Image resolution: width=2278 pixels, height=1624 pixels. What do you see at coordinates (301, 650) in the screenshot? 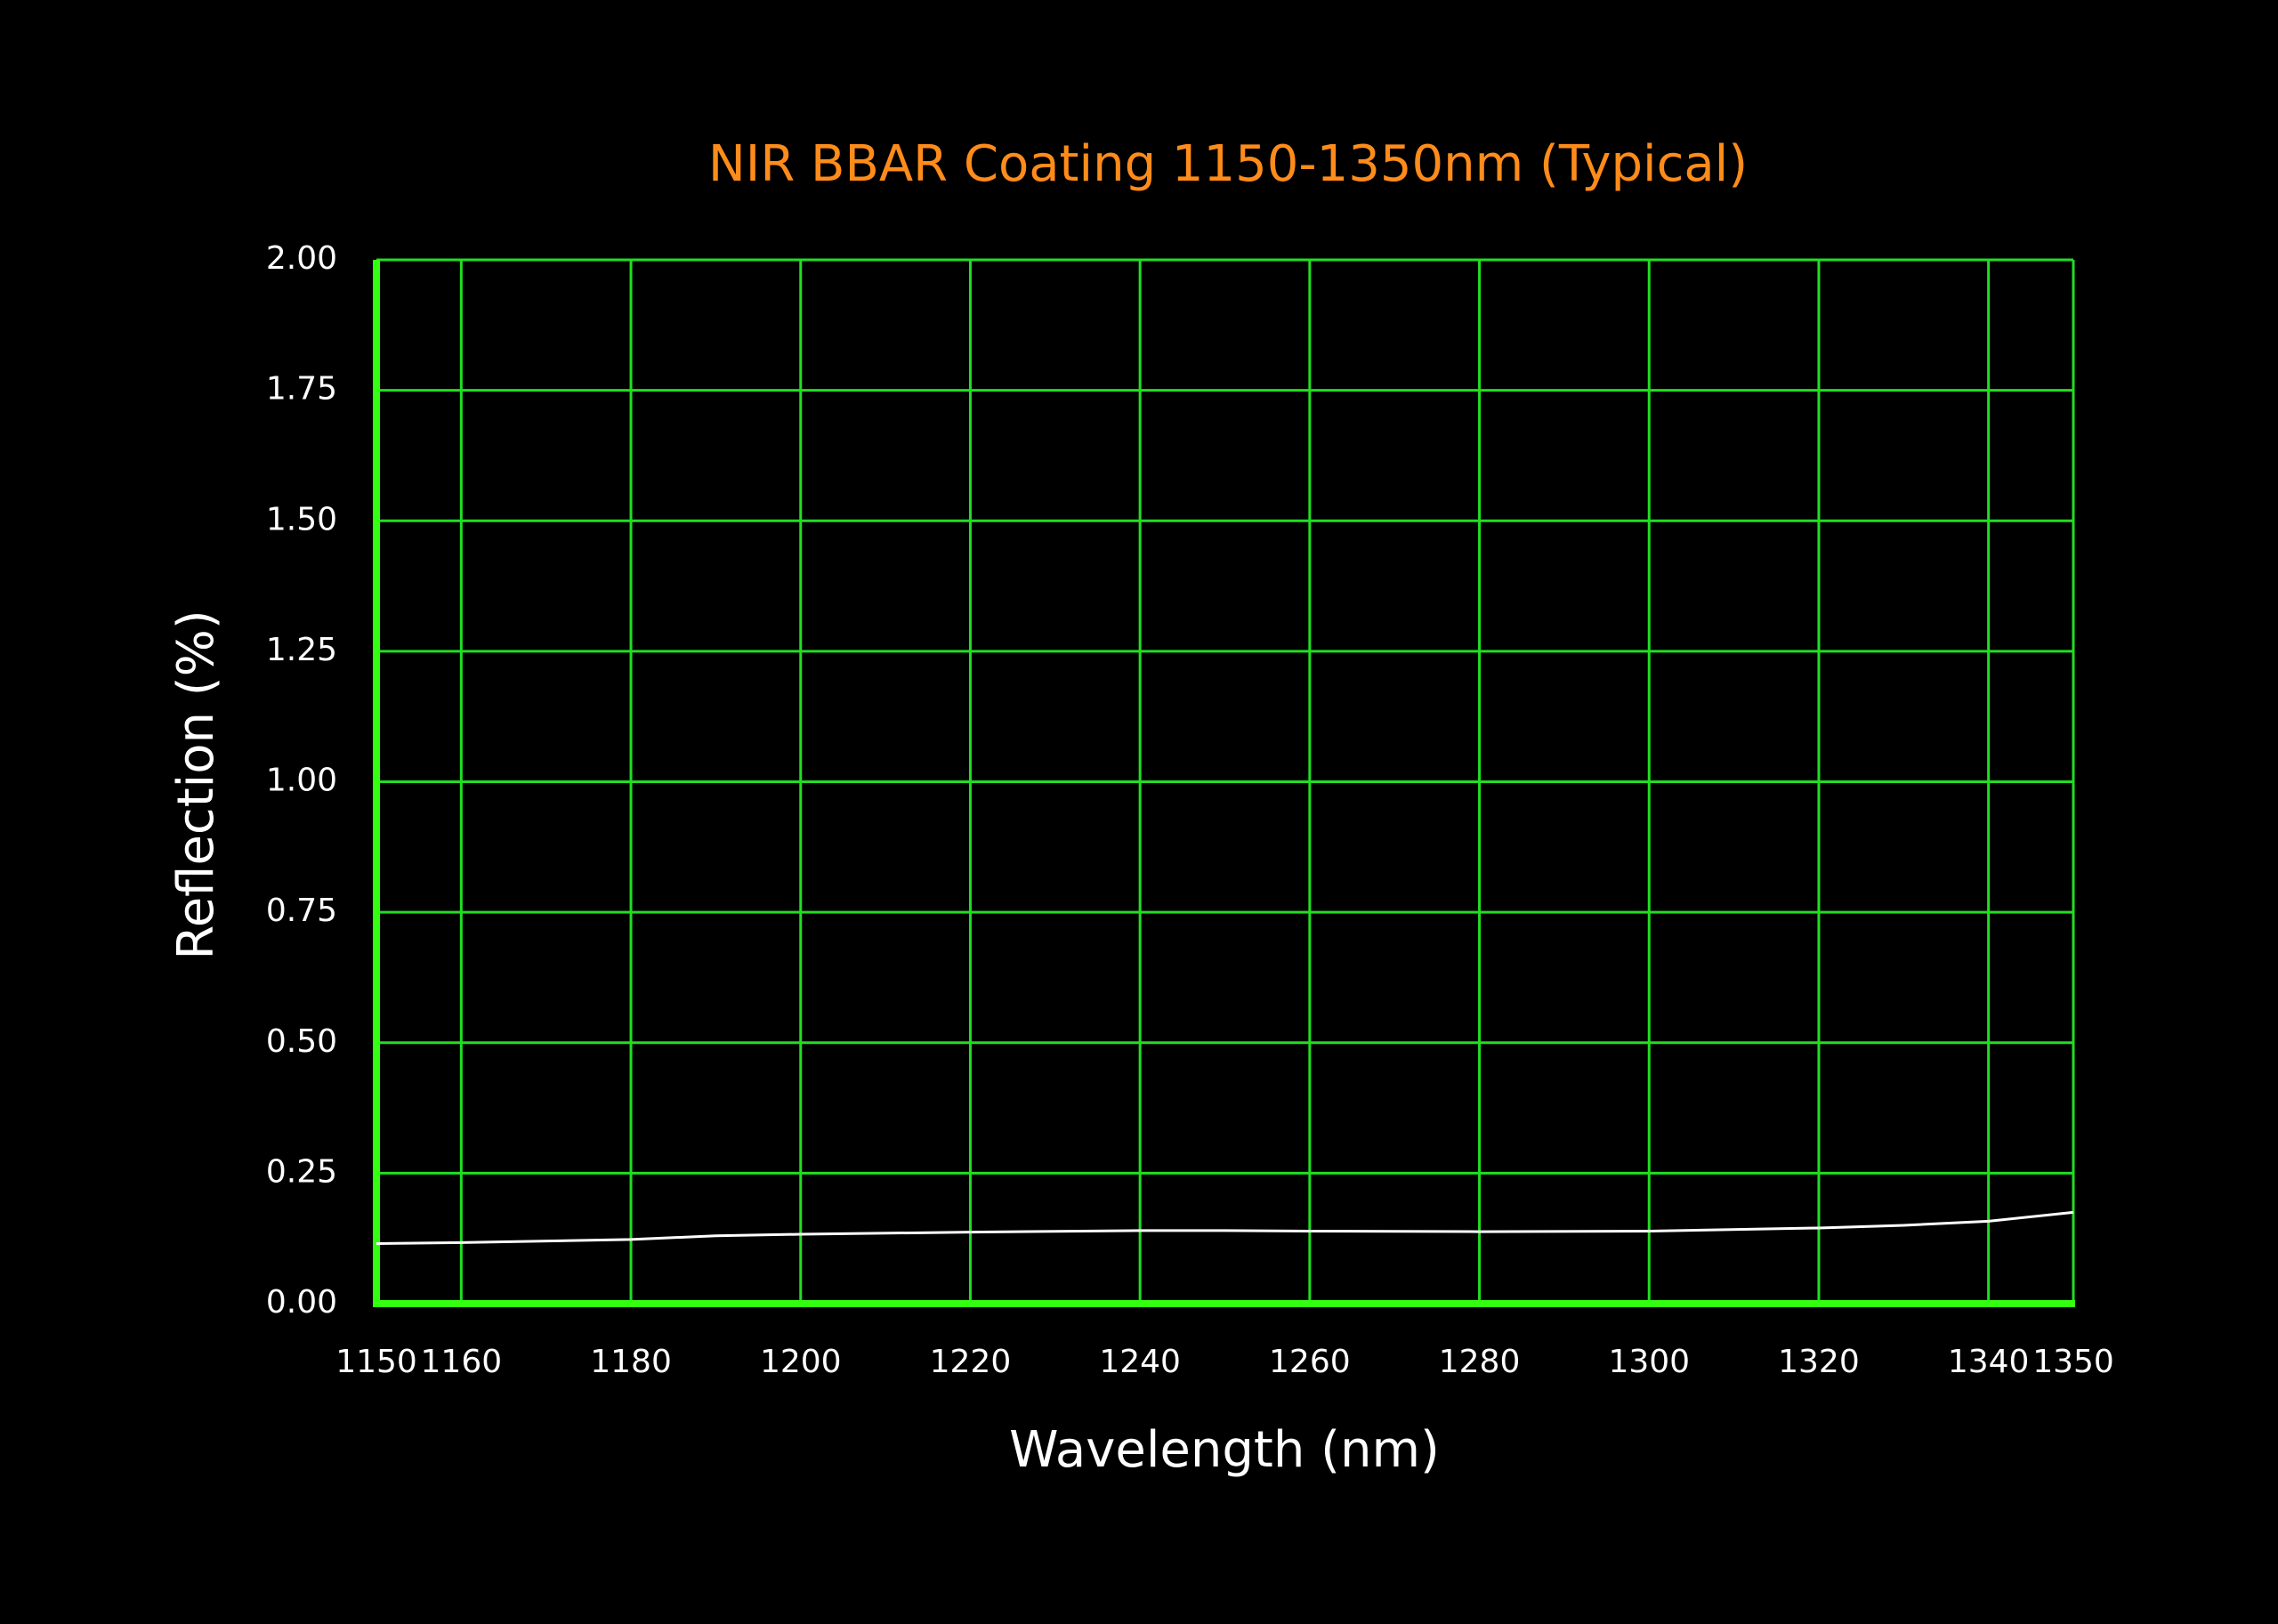
I see `y-tick-label: 1.25` at bounding box center [301, 650].